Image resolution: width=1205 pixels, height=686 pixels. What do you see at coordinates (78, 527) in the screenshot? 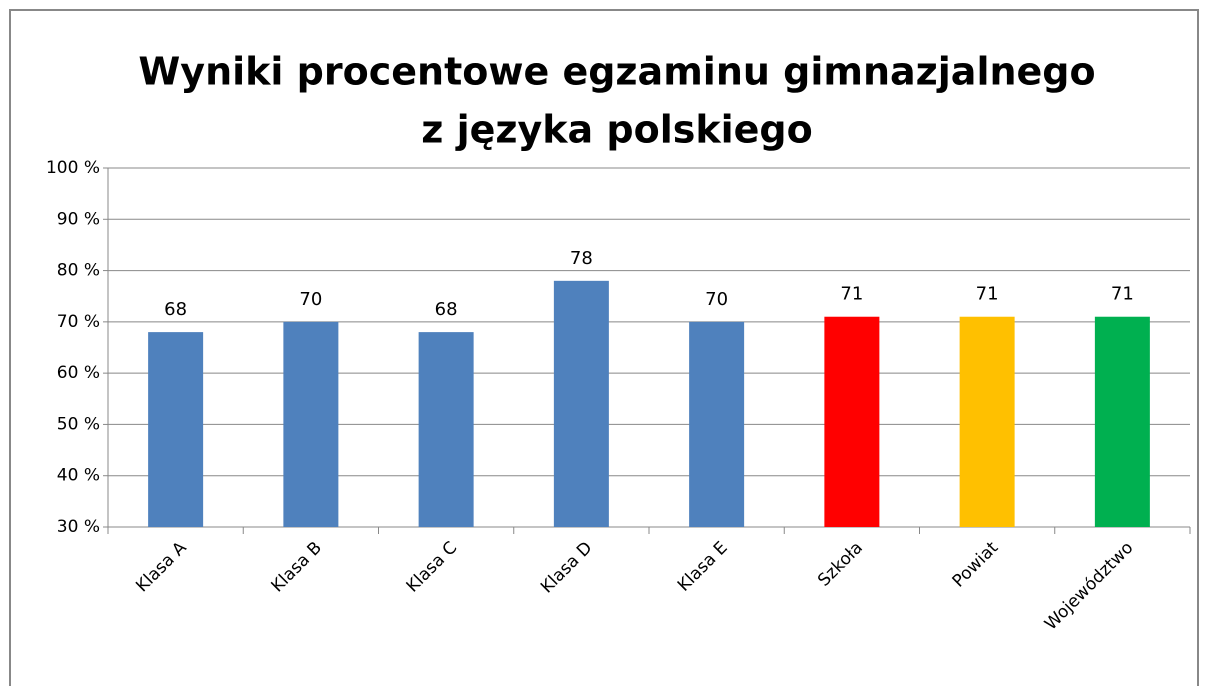
I see `y-tick-label: 30 %` at bounding box center [78, 527].